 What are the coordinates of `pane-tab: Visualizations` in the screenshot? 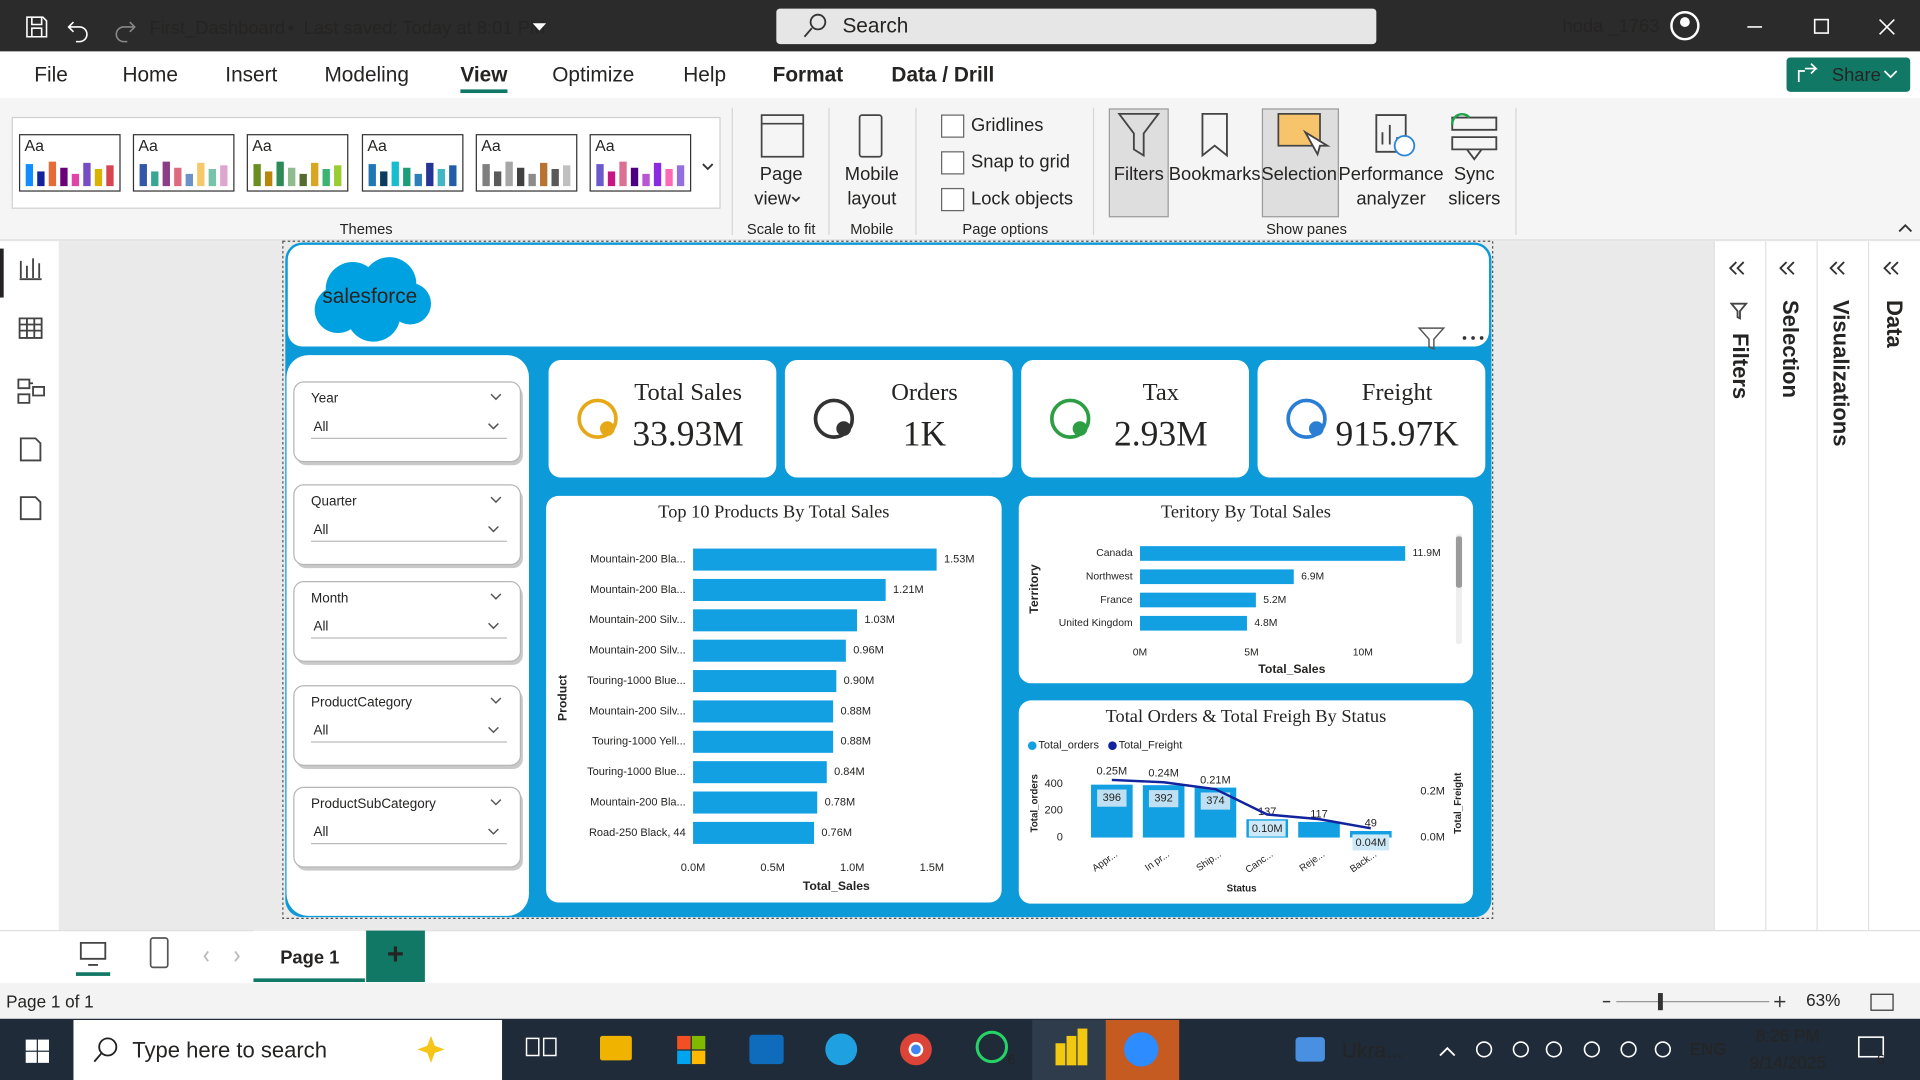 It's located at (1840, 373).